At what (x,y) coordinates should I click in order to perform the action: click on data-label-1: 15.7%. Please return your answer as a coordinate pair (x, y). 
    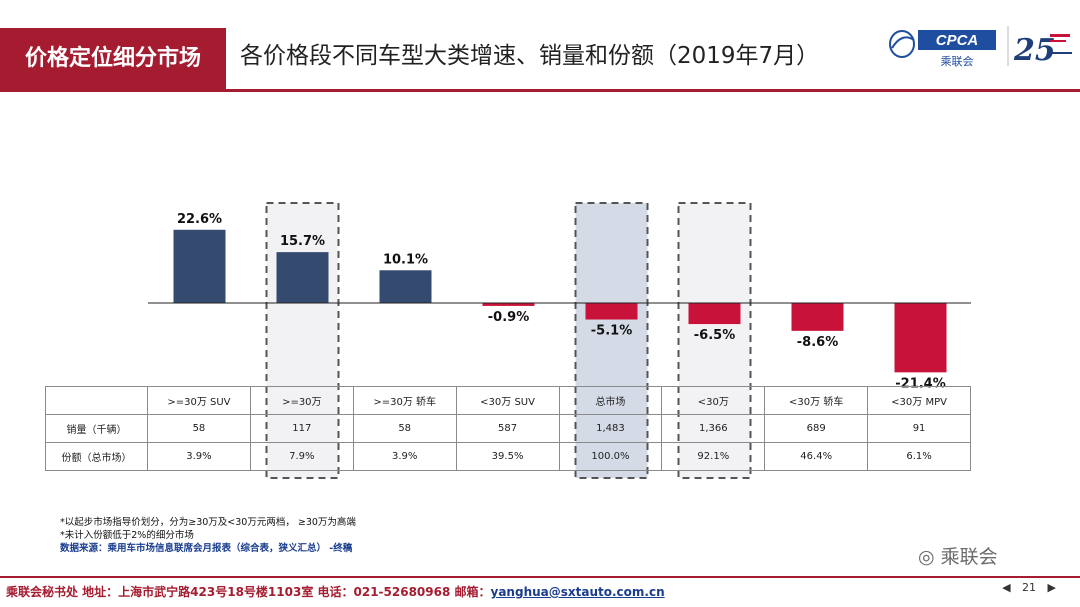
    Looking at the image, I should click on (302, 241).